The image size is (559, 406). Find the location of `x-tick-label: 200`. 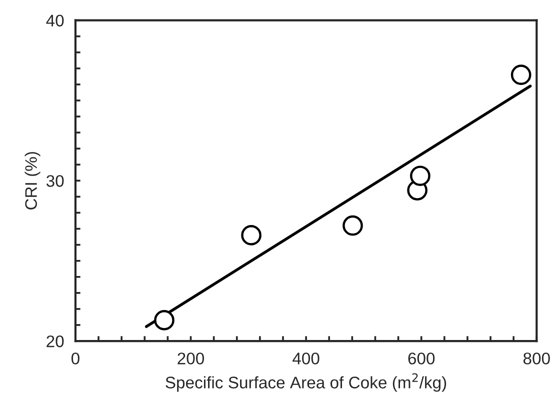

x-tick-label: 200 is located at coordinates (191, 358).